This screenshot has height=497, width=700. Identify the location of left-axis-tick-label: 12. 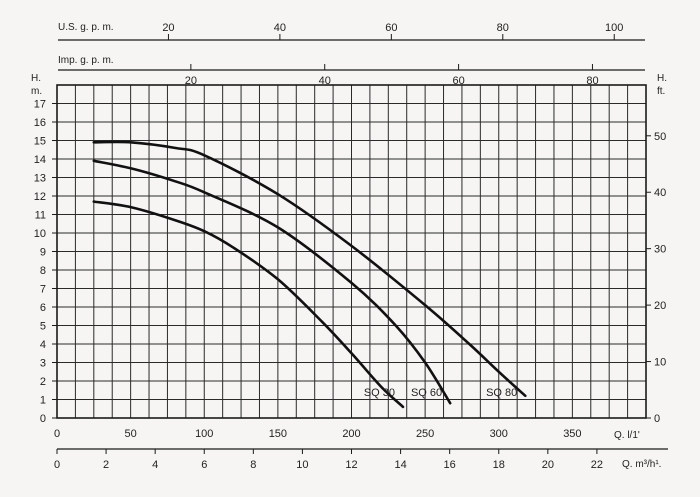
(40, 197).